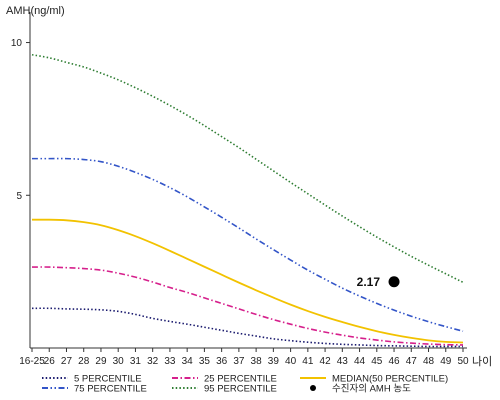  I want to click on x-tick-label: 43, so click(343, 361).